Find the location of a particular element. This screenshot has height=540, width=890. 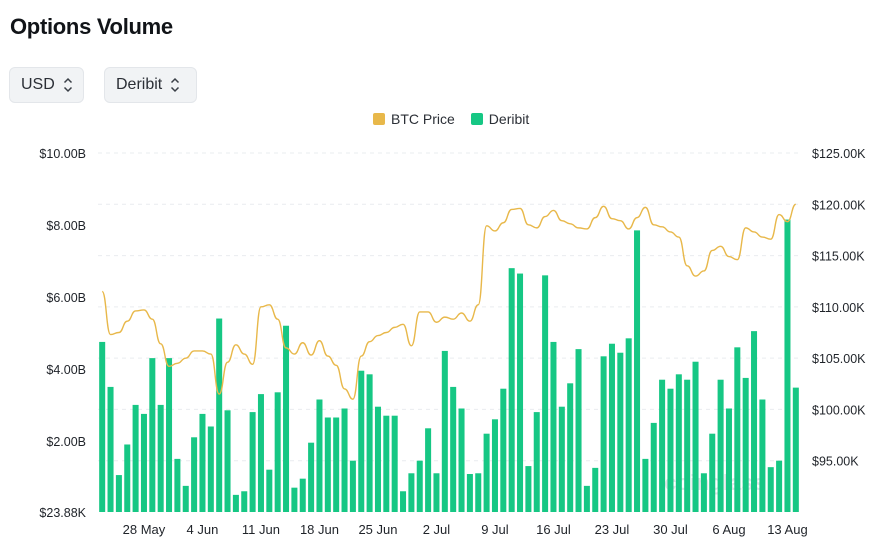

x-tick-label: 9 Jul is located at coordinates (495, 529).